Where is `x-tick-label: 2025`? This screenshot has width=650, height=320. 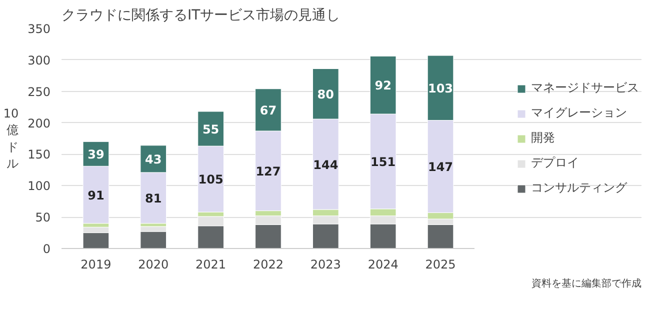
x-tick-label: 2025 is located at coordinates (440, 265).